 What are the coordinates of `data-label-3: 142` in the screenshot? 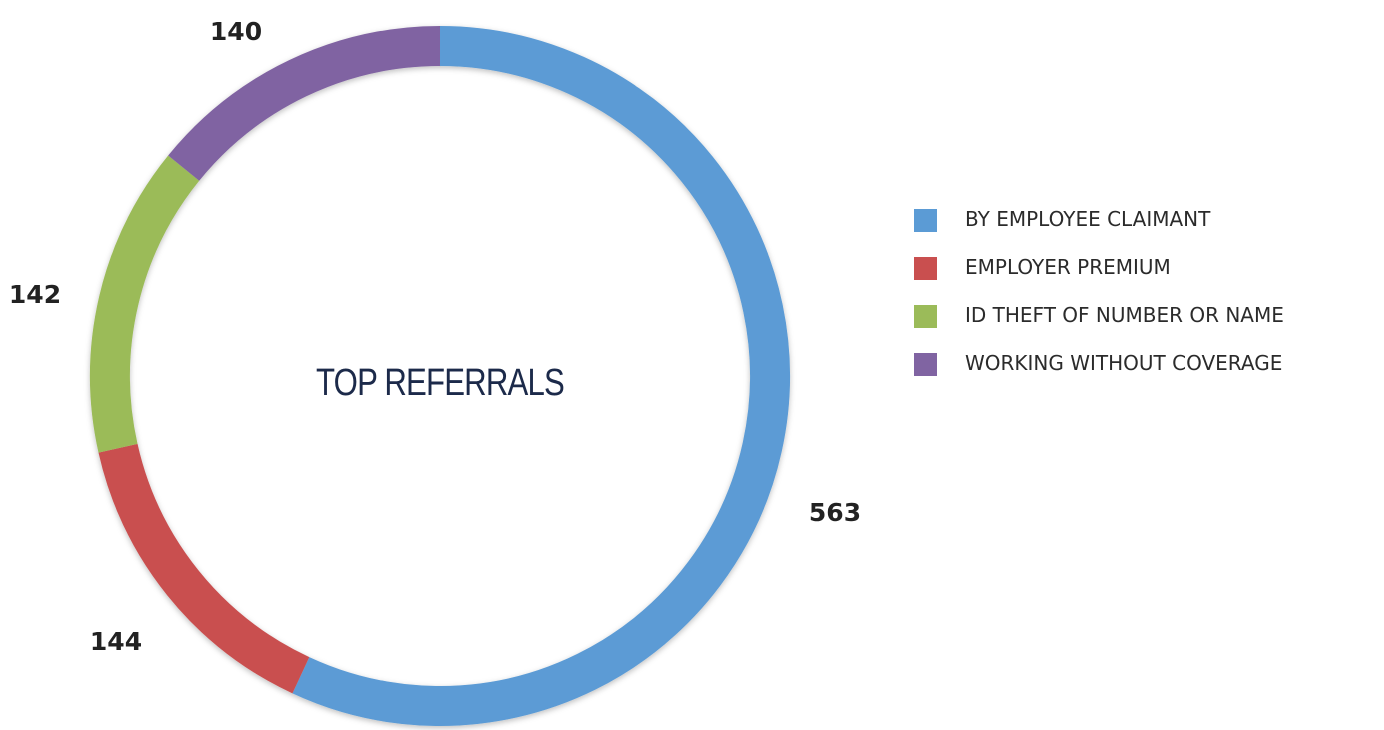 It's located at (35, 294).